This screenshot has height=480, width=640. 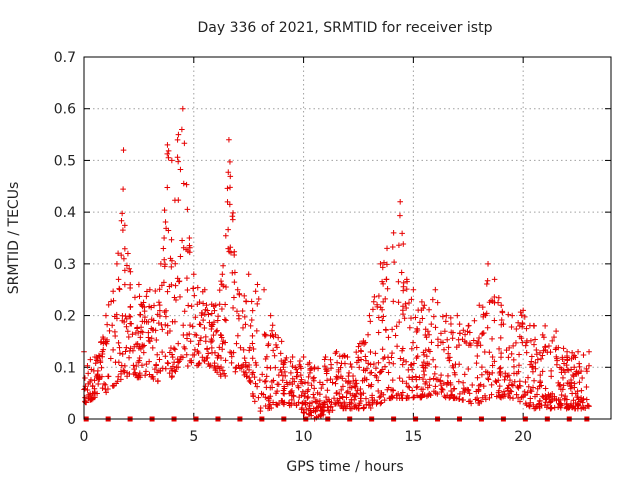 I want to click on x-tick-label: 0, so click(x=84, y=437).